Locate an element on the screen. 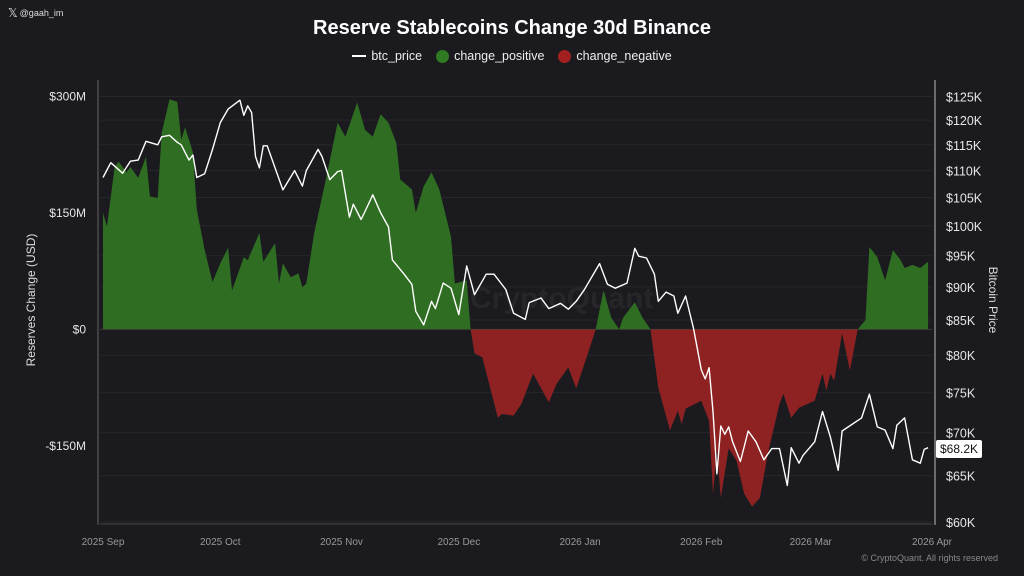 This screenshot has height=576, width=1024. y-left-tick-label: $150M is located at coordinates (67, 213).